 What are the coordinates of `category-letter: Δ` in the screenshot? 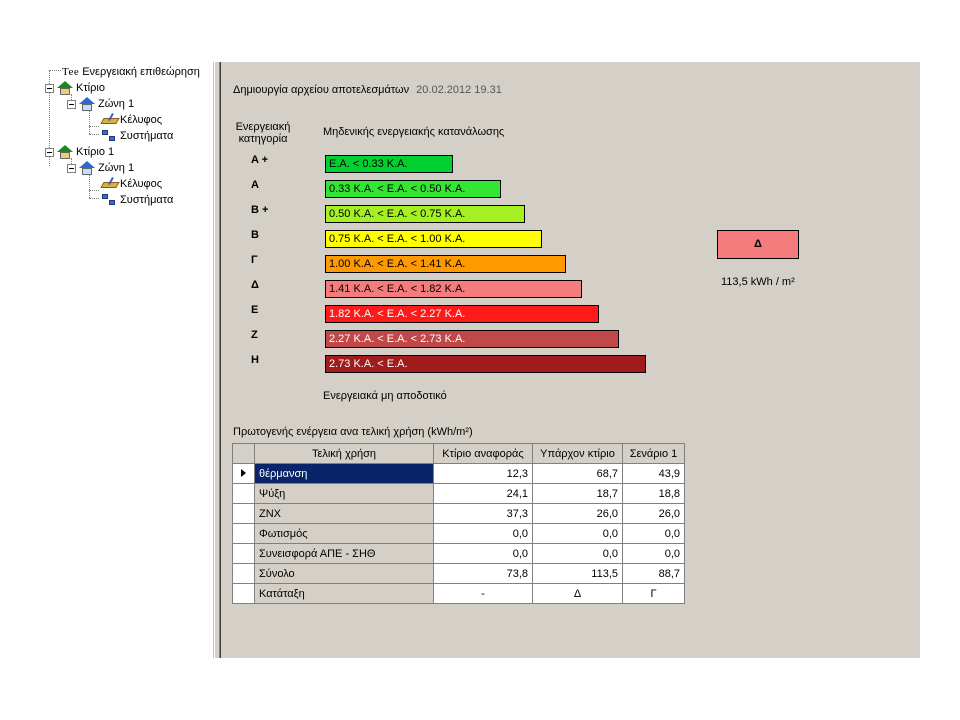 It's located at (255, 285).